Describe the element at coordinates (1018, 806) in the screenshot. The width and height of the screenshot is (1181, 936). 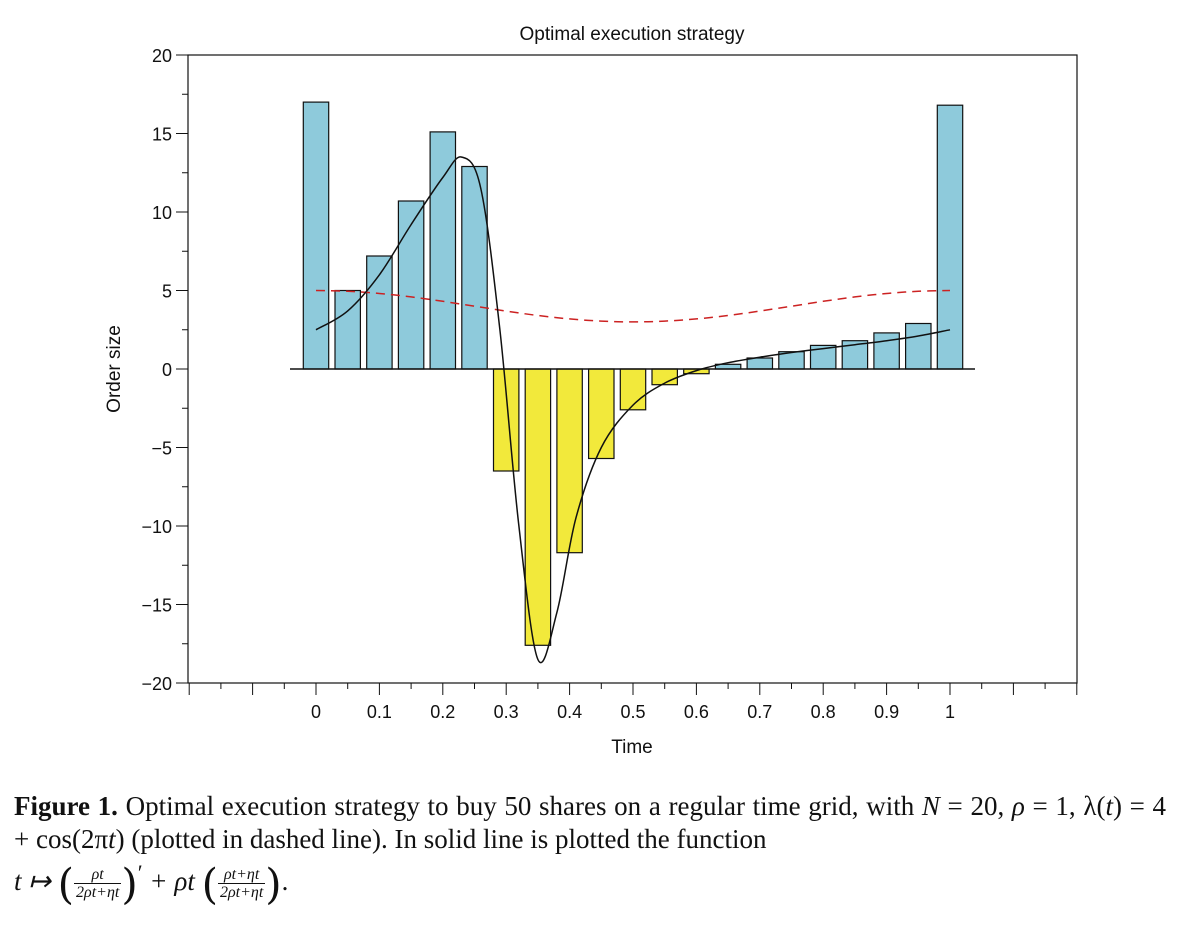
I see `caption-rho: ρ` at that location.